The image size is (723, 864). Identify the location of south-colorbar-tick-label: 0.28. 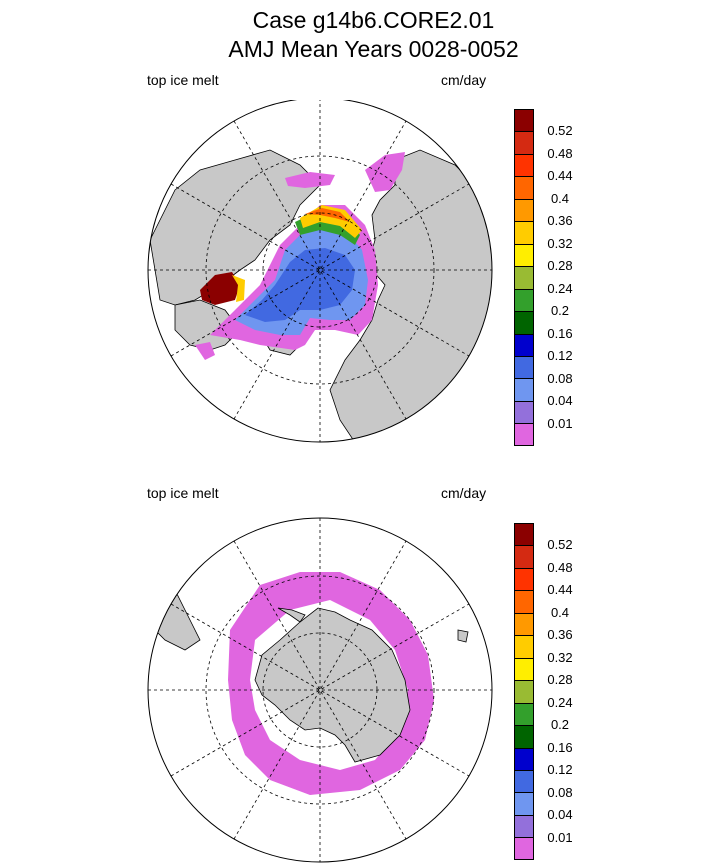
(560, 680).